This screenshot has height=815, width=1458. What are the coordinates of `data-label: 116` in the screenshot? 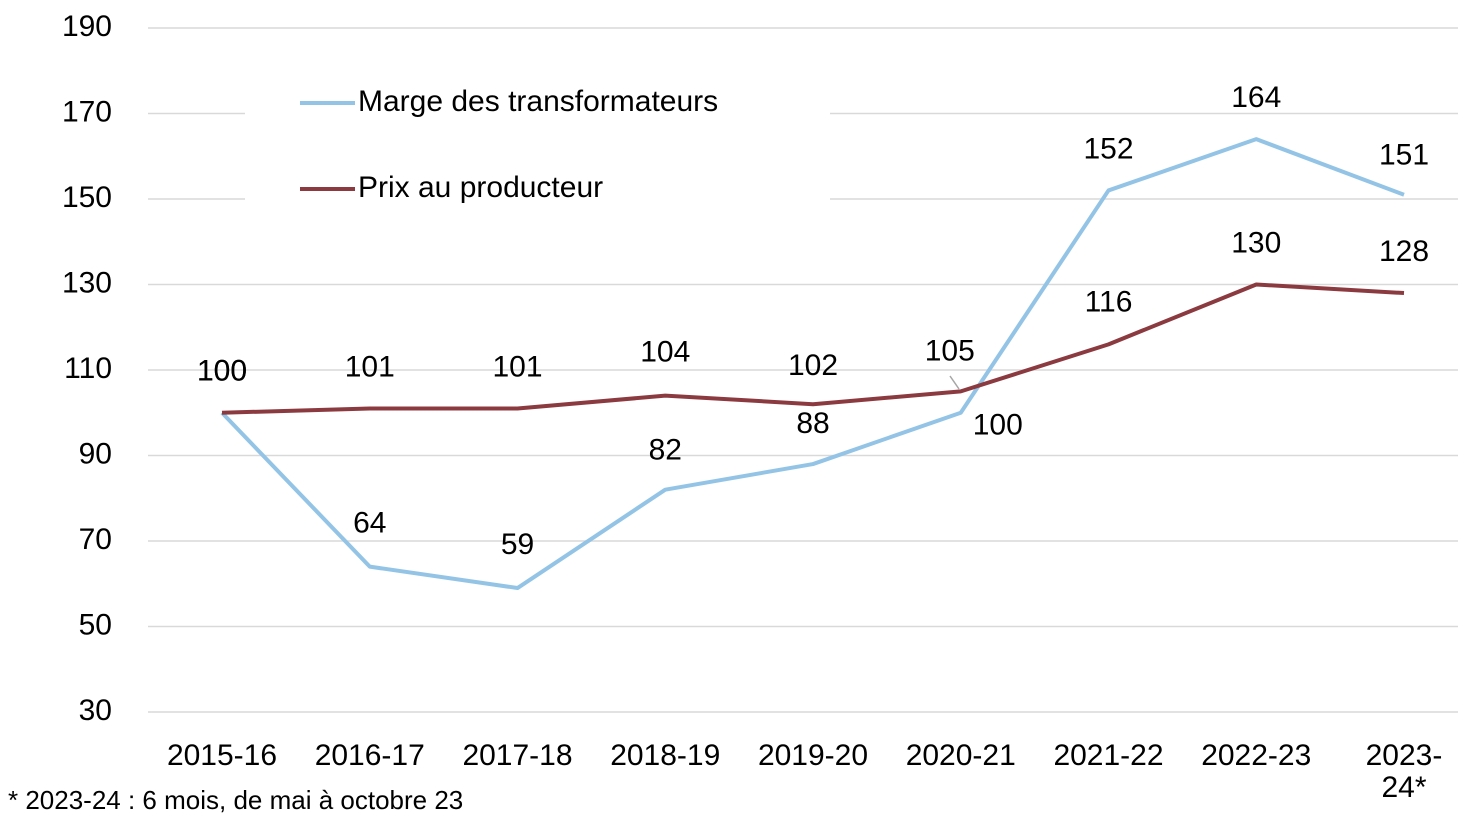 It's located at (1109, 301).